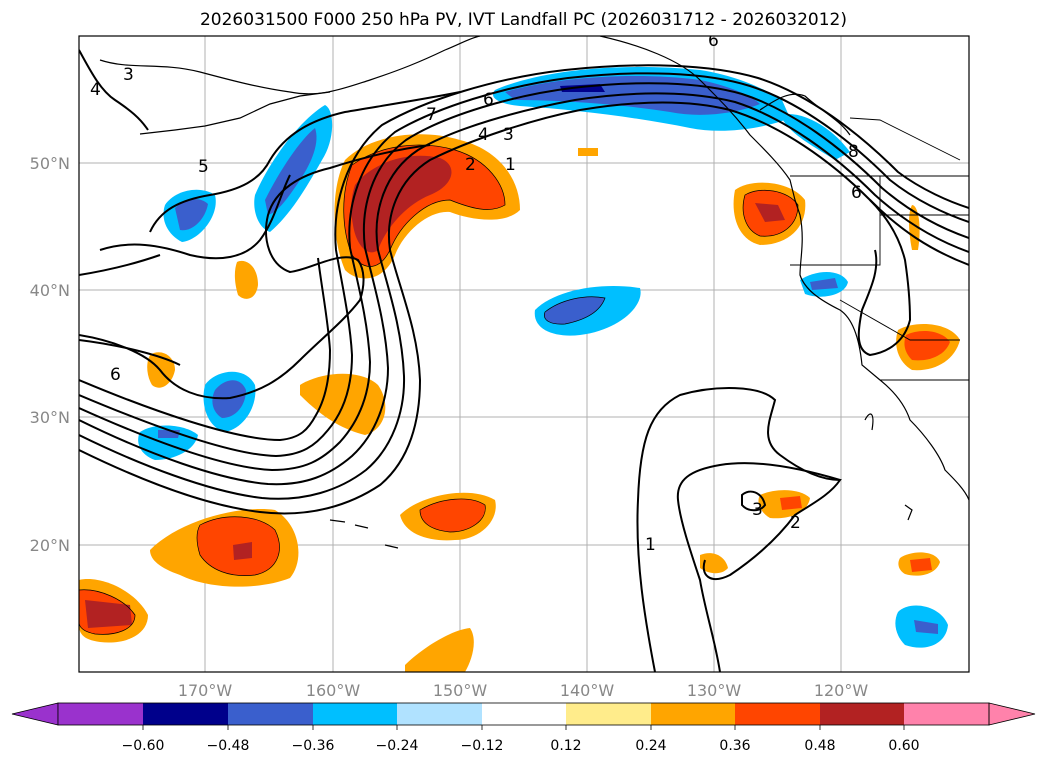  Describe the element at coordinates (587, 690) in the screenshot. I see `lon-label: 140°W` at that location.